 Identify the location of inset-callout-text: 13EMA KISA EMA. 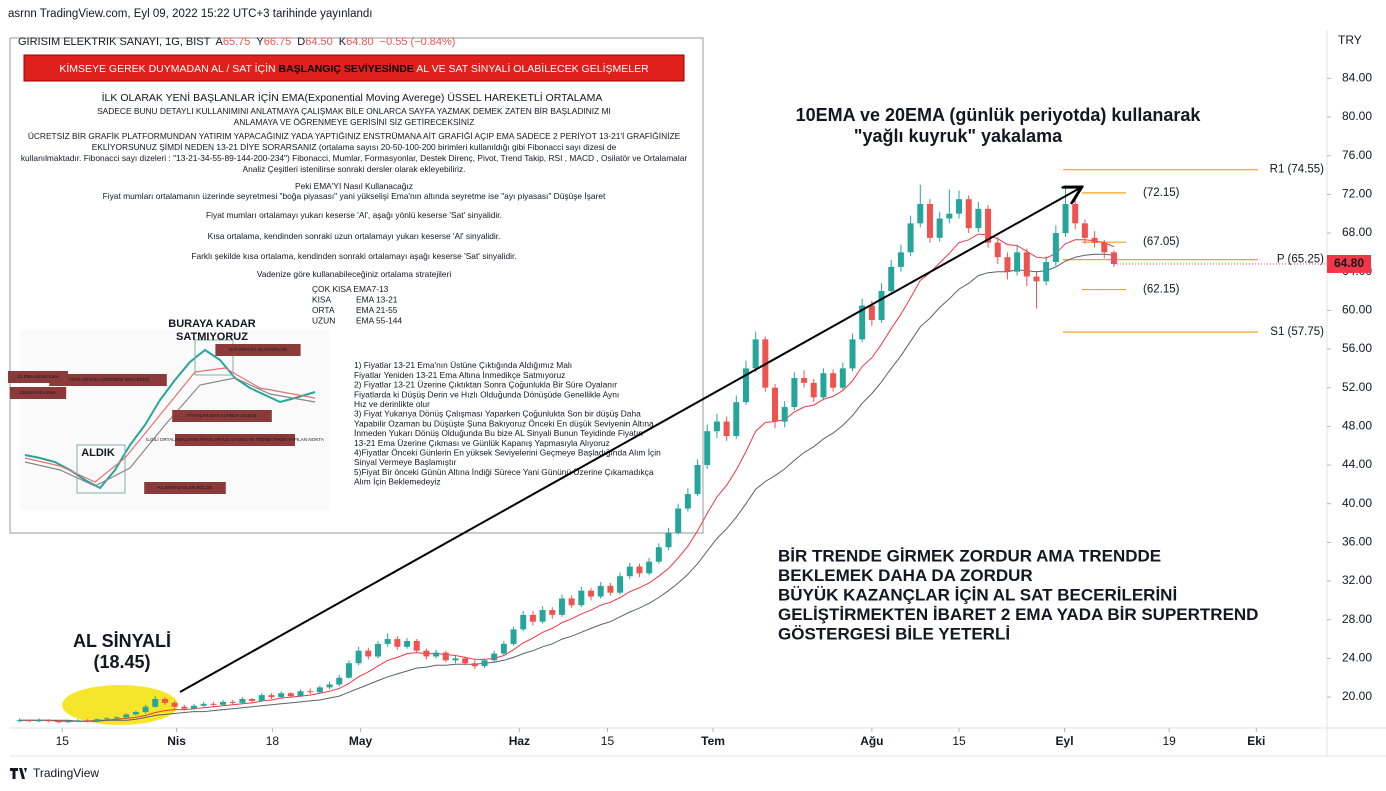
(38, 392).